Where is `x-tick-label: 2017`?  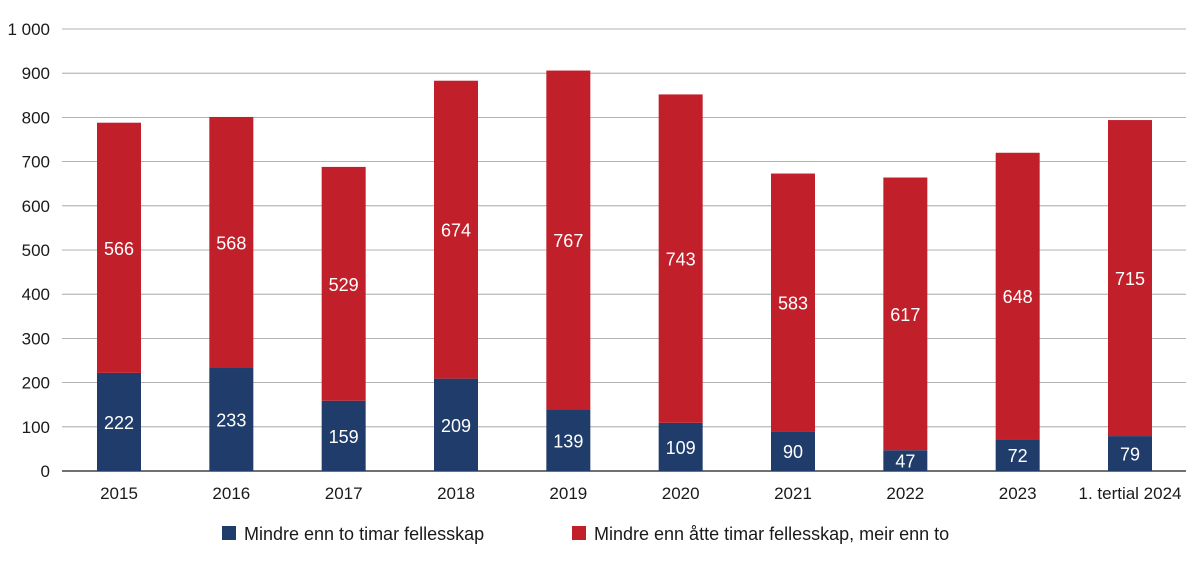
x-tick-label: 2017 is located at coordinates (344, 493).